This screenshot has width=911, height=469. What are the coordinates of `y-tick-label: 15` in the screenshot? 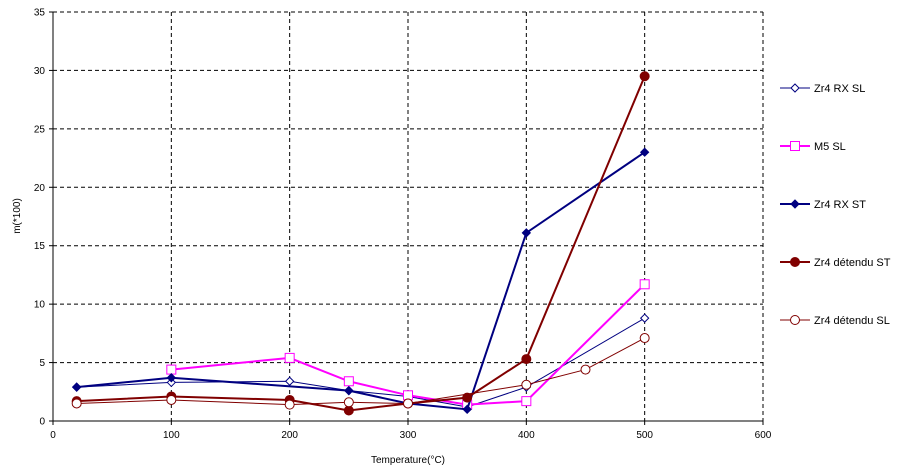 It's located at (40, 246).